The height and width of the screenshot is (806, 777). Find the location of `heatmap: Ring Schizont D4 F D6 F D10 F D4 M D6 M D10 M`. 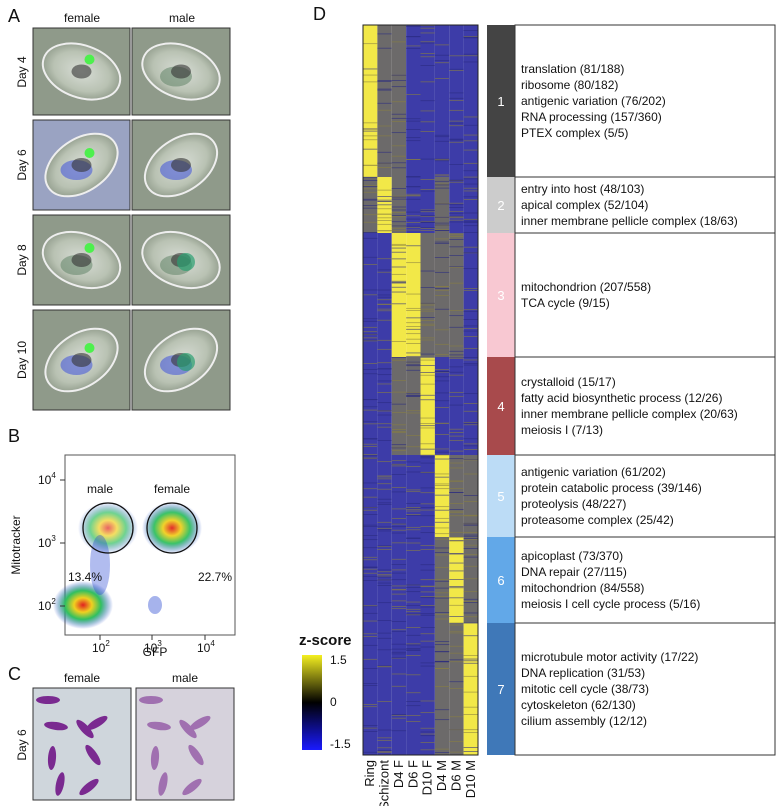

heatmap: Ring Schizont D4 F D6 F D10 F D4 M D6 M D10 M is located at coordinates (420, 415).